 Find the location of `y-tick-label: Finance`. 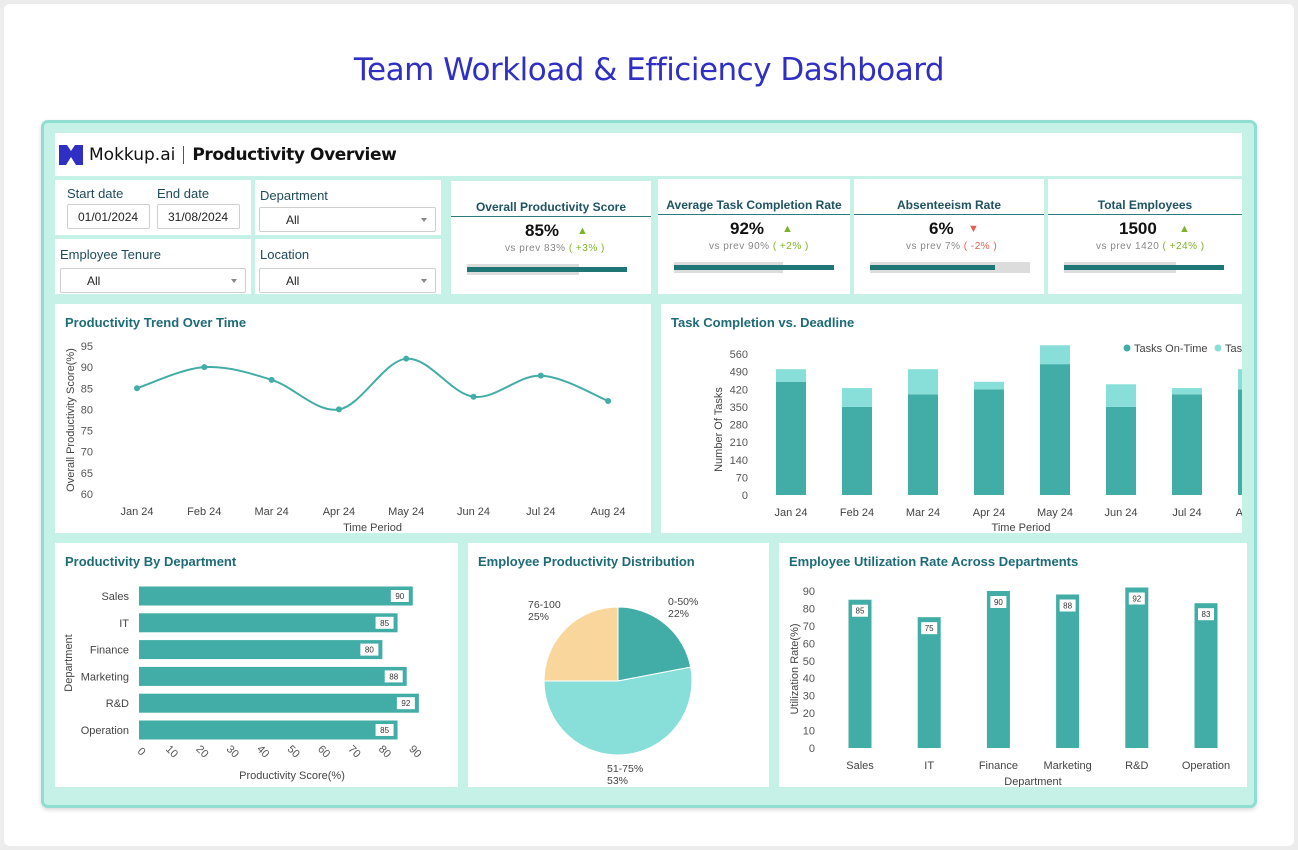

y-tick-label: Finance is located at coordinates (109, 651).